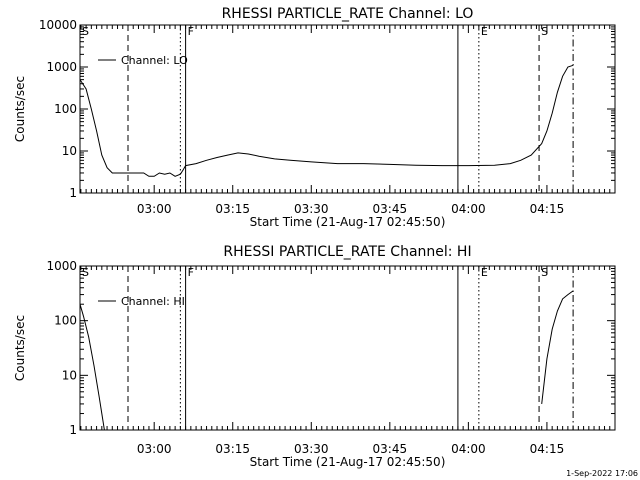 The width and height of the screenshot is (640, 480). Describe the element at coordinates (153, 301) in the screenshot. I see `legend-label: Channel: HI` at that location.